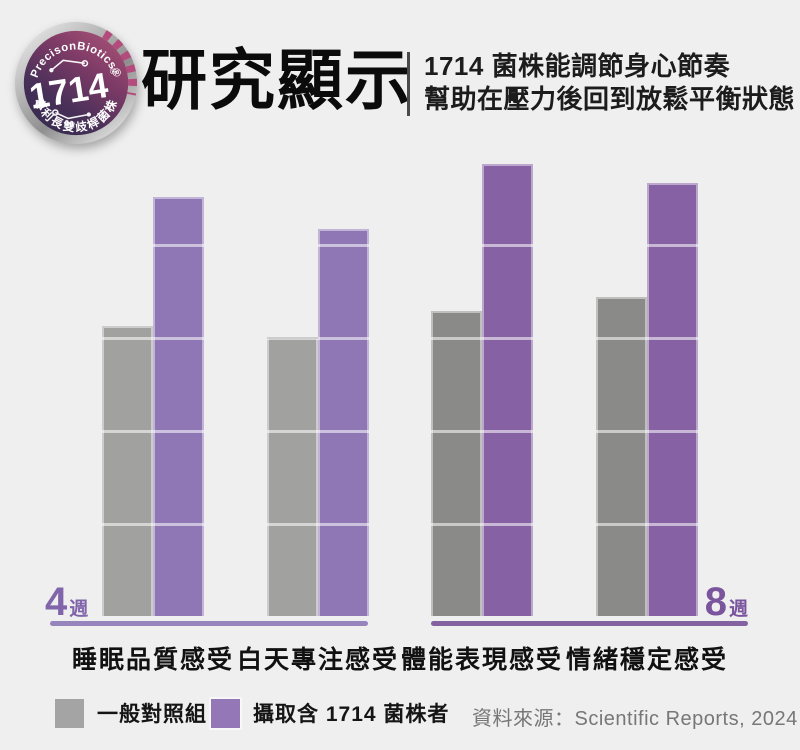 The image size is (800, 750). Describe the element at coordinates (609, 83) in the screenshot. I see `header-subtitle: 1714 菌株能調節身心節奏 幫助在壓力後回到放鬆平衡狀態` at that location.